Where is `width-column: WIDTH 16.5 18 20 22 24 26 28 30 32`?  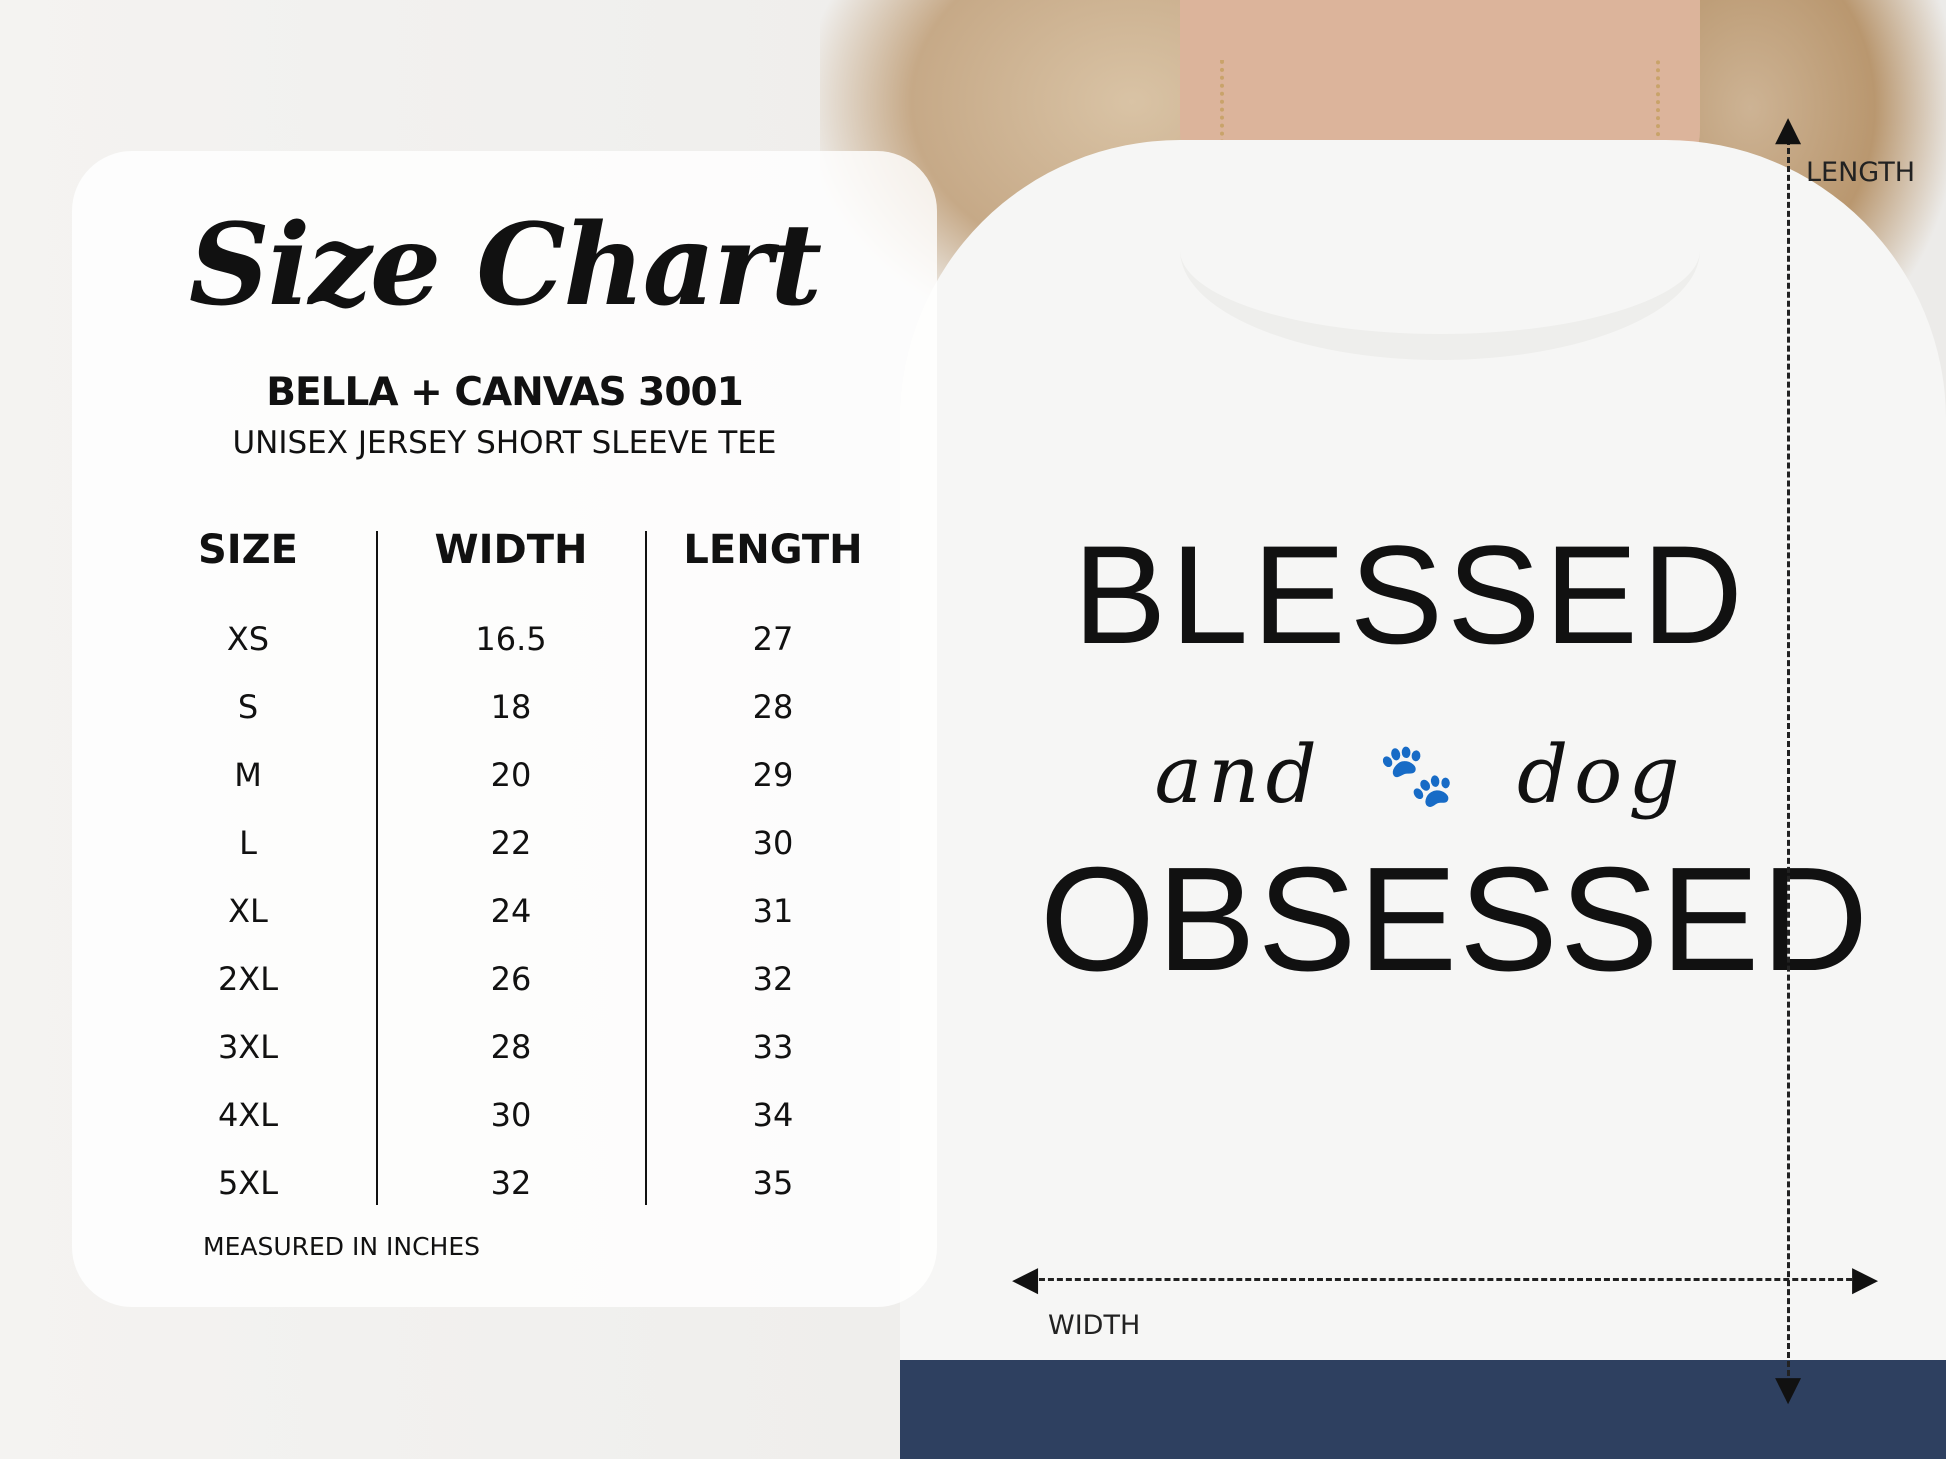
width-column: WIDTH 16.5 18 20 22 24 26 28 30 32 is located at coordinates (511, 871).